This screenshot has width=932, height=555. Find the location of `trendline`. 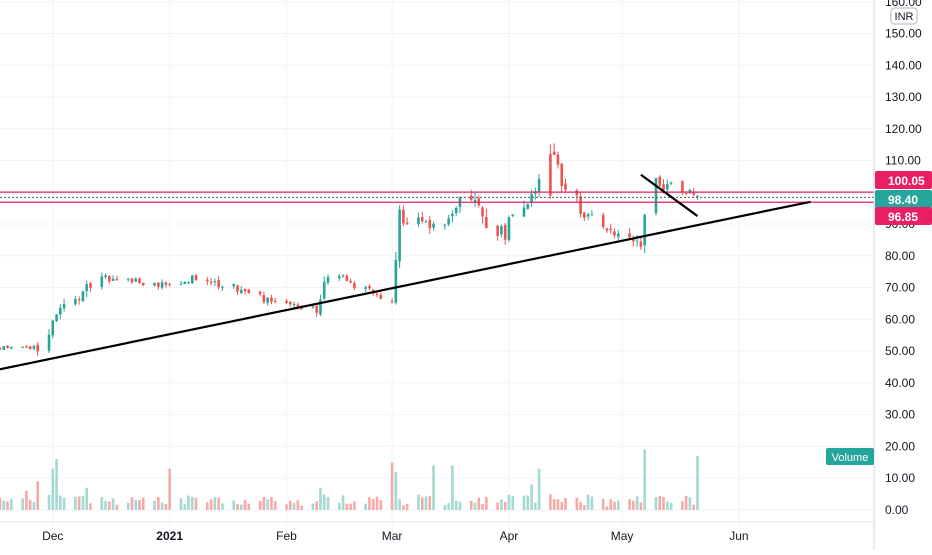

trendline is located at coordinates (669, 195).